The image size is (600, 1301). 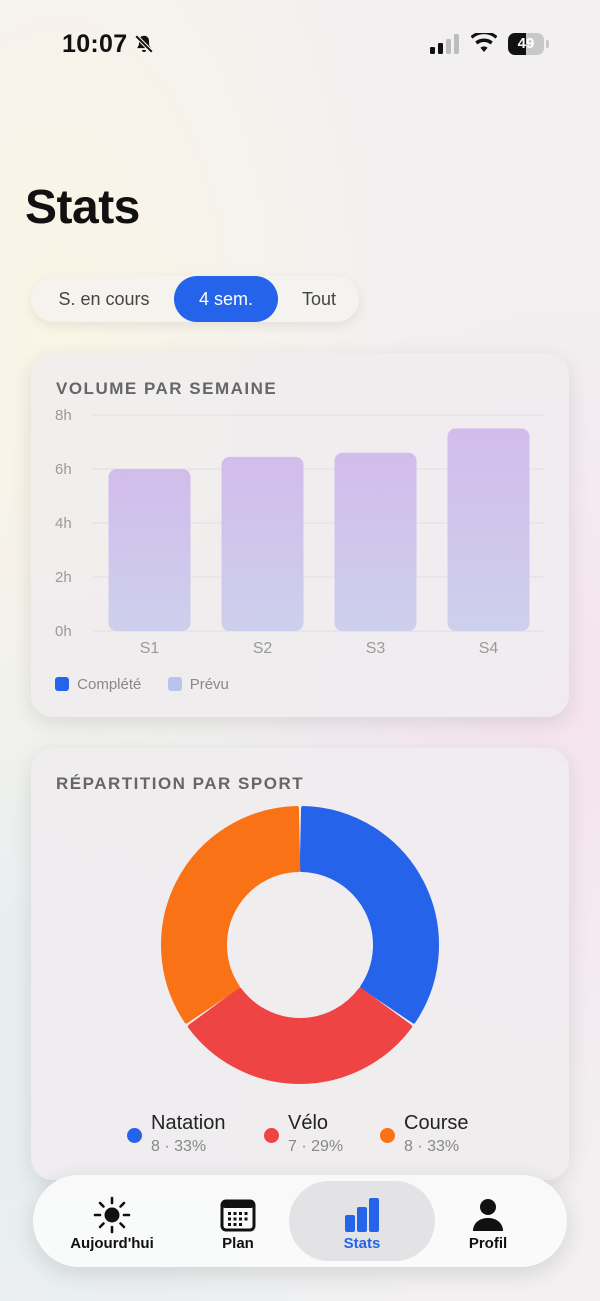 I want to click on donut-slice-natation, so click(x=369, y=915).